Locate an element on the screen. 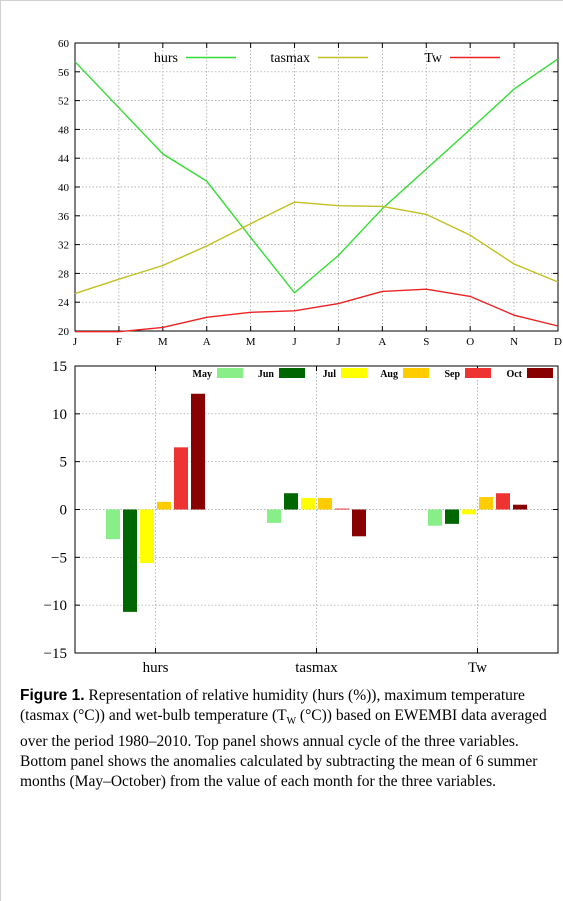 The width and height of the screenshot is (563, 901). bar-tasmax-may is located at coordinates (274, 516).